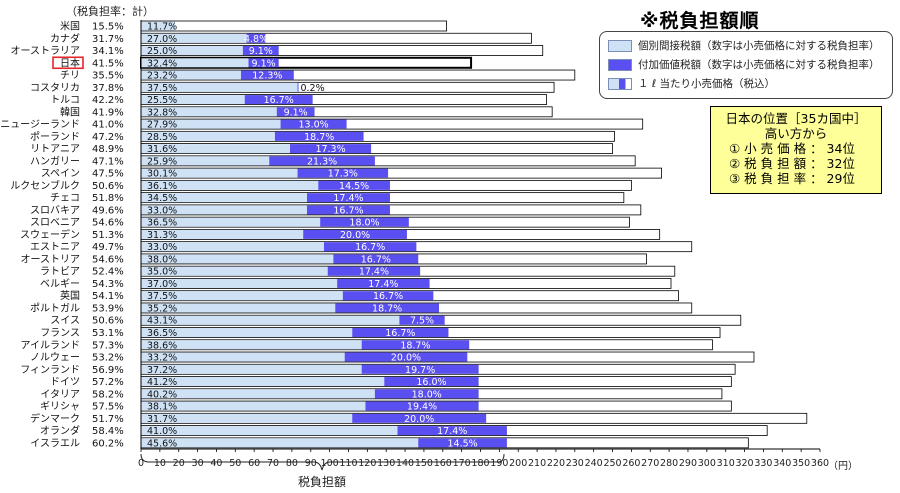  I want to click on excise-rate-label: 30.1%, so click(162, 174).